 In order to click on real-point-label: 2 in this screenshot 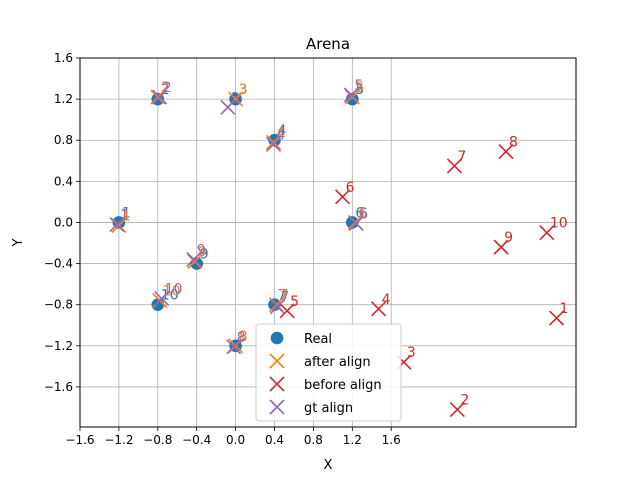, I will do `click(165, 90)`.